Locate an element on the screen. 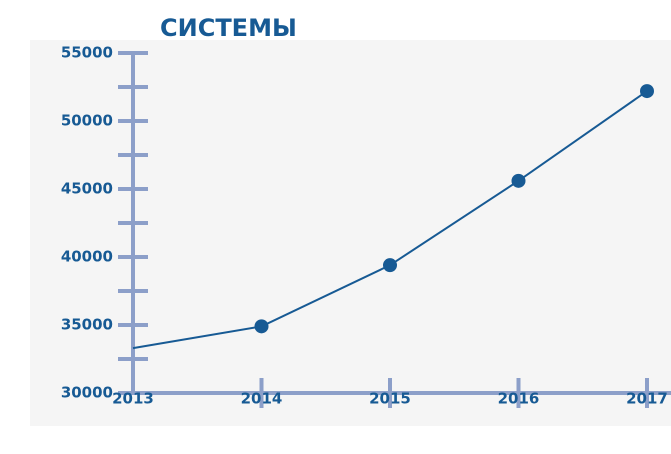 This screenshot has width=671, height=454. y-tick-label: 35000 is located at coordinates (87, 325).